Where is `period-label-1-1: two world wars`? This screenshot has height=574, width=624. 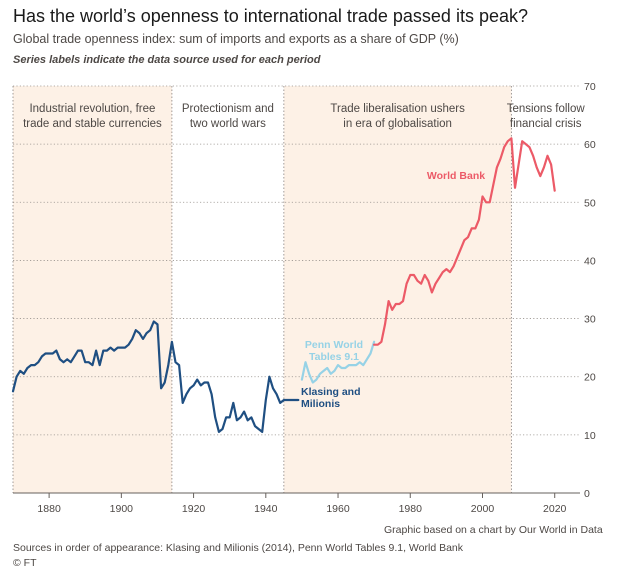 period-label-1-1: two world wars is located at coordinates (228, 124).